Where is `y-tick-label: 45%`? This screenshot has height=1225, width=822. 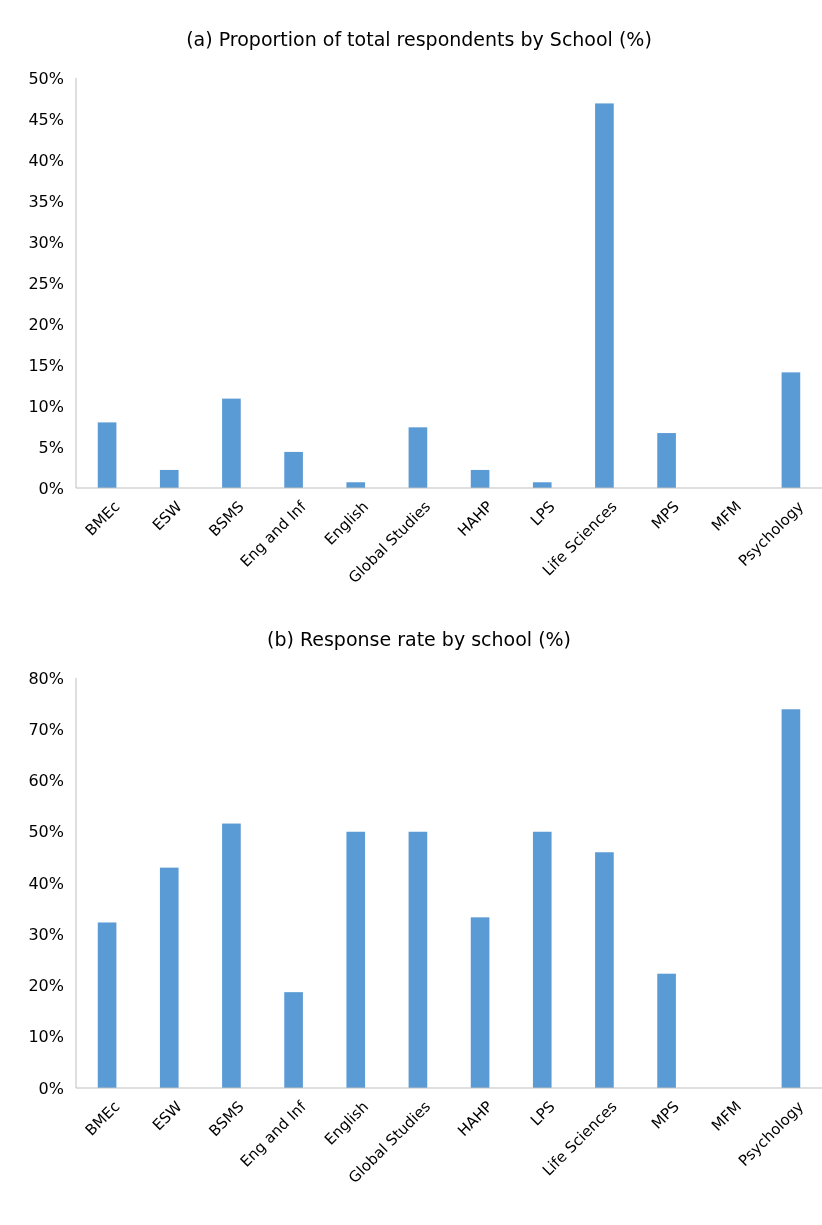
y-tick-label: 45% is located at coordinates (46, 119).